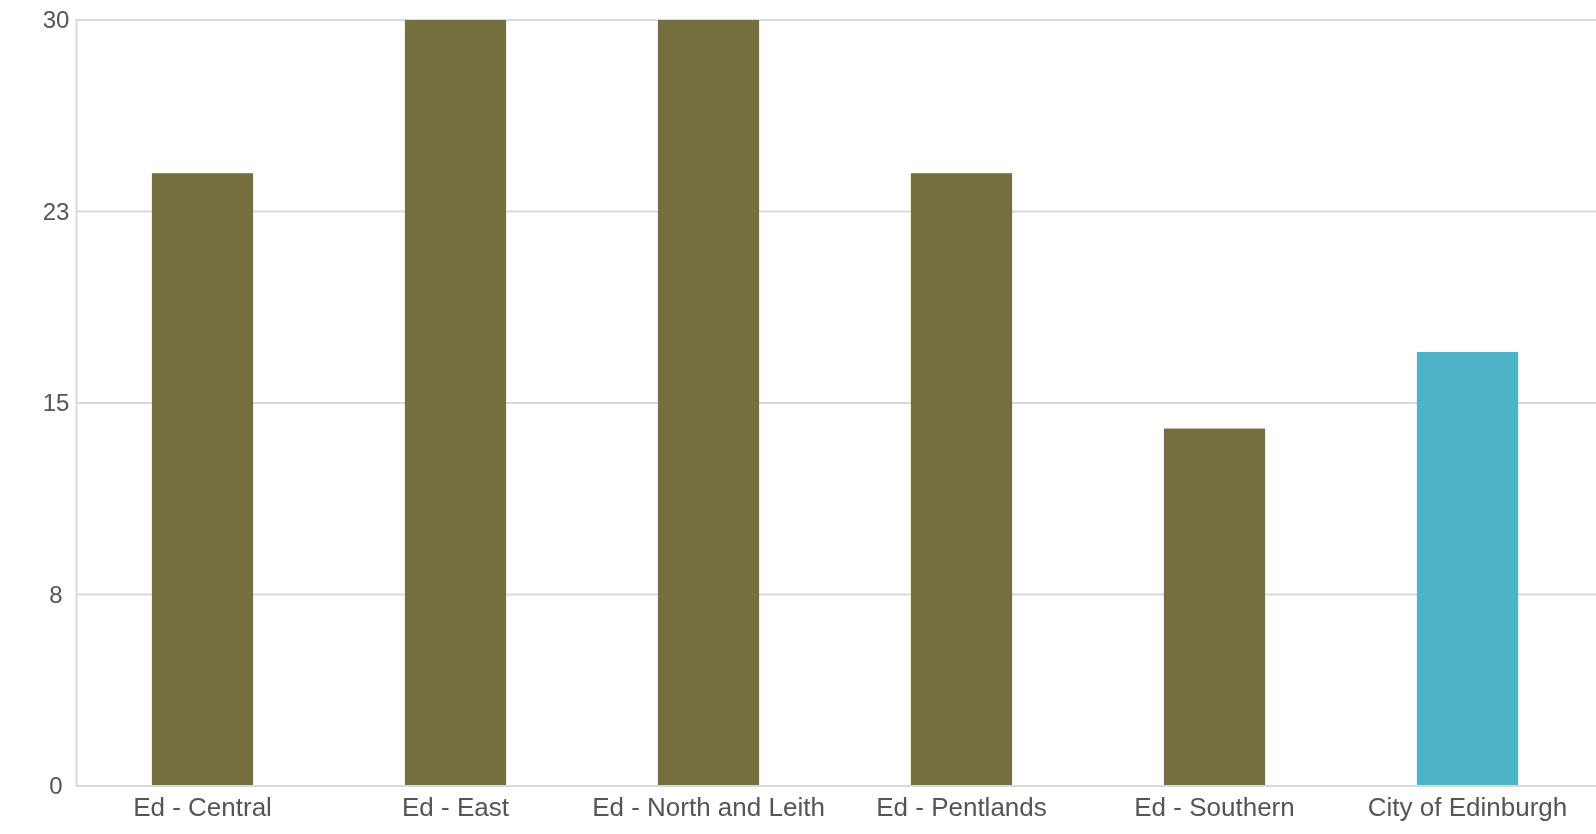 This screenshot has height=834, width=1596. Describe the element at coordinates (1214, 807) in the screenshot. I see `x-tick-label: Ed - Southern` at that location.